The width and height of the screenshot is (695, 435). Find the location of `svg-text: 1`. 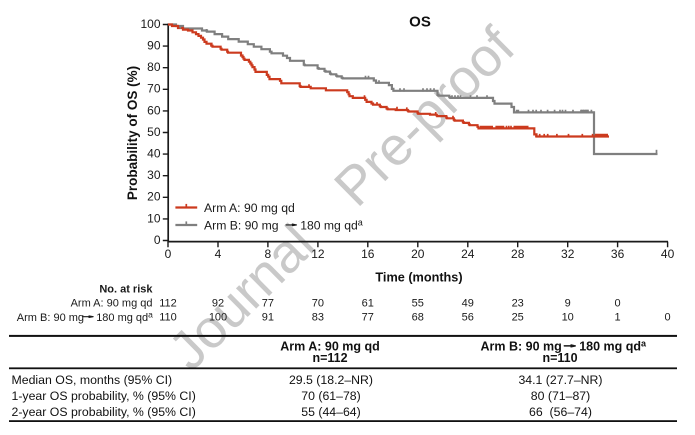

svg-text: 1 is located at coordinates (618, 318).